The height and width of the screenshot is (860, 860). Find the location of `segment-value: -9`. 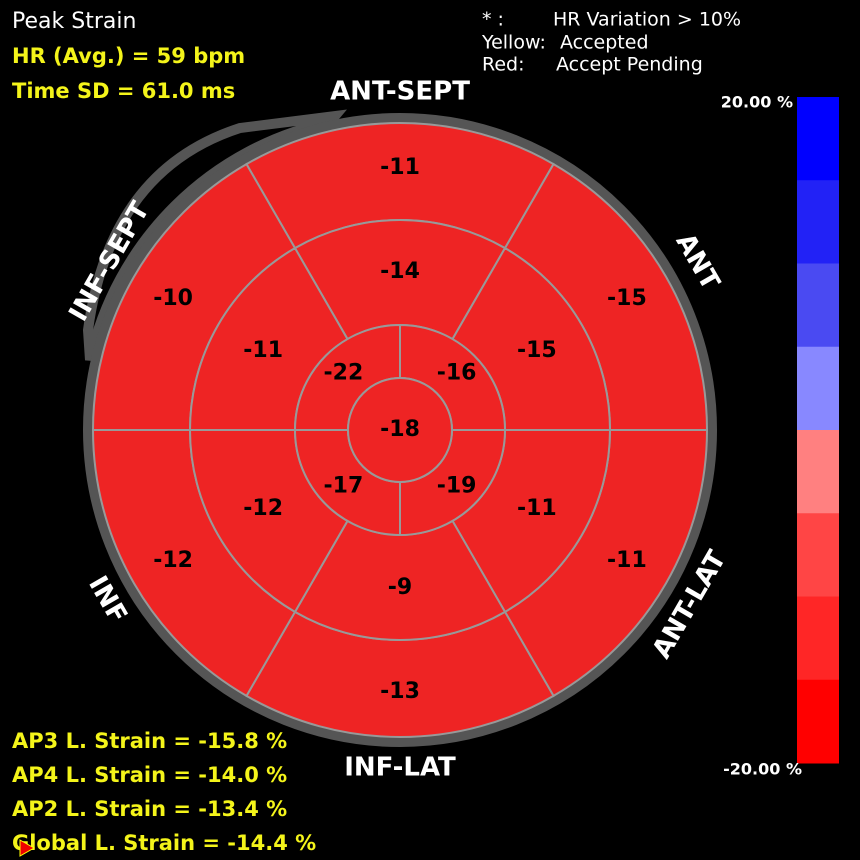

segment-value: -9 is located at coordinates (400, 587).